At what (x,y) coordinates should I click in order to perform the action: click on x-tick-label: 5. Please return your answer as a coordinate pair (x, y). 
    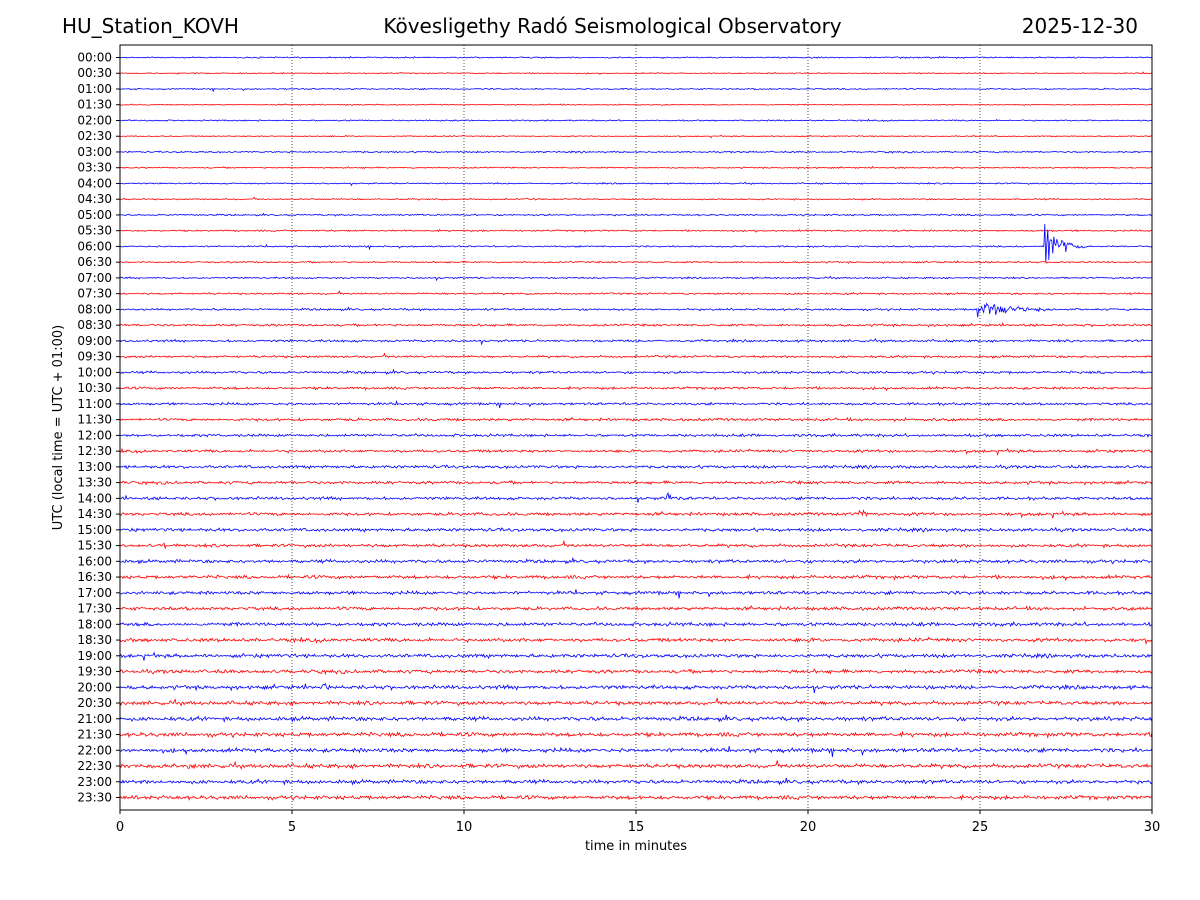
    Looking at the image, I should click on (292, 827).